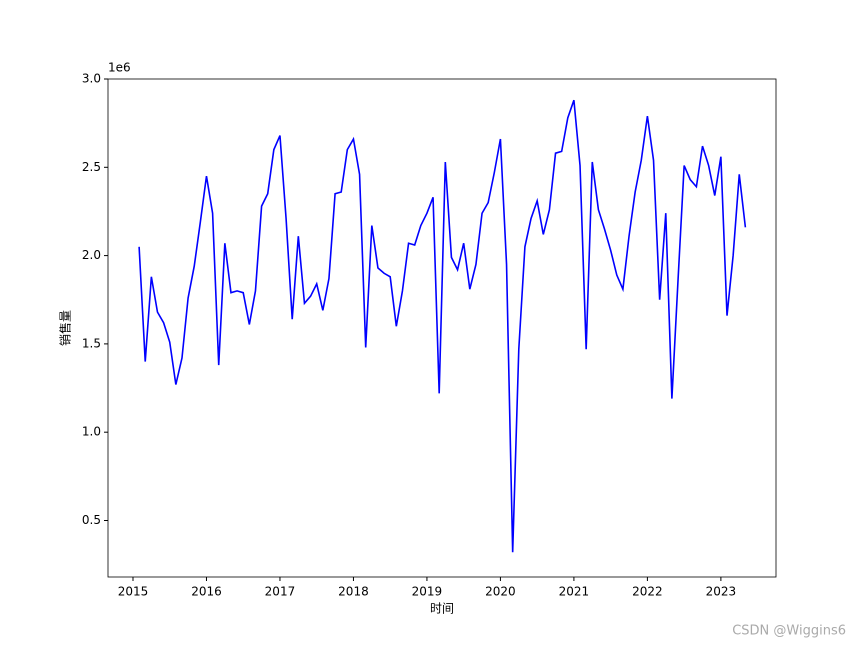 Image resolution: width=861 pixels, height=647 pixels. I want to click on y-tick-label: 2.5, so click(91, 167).